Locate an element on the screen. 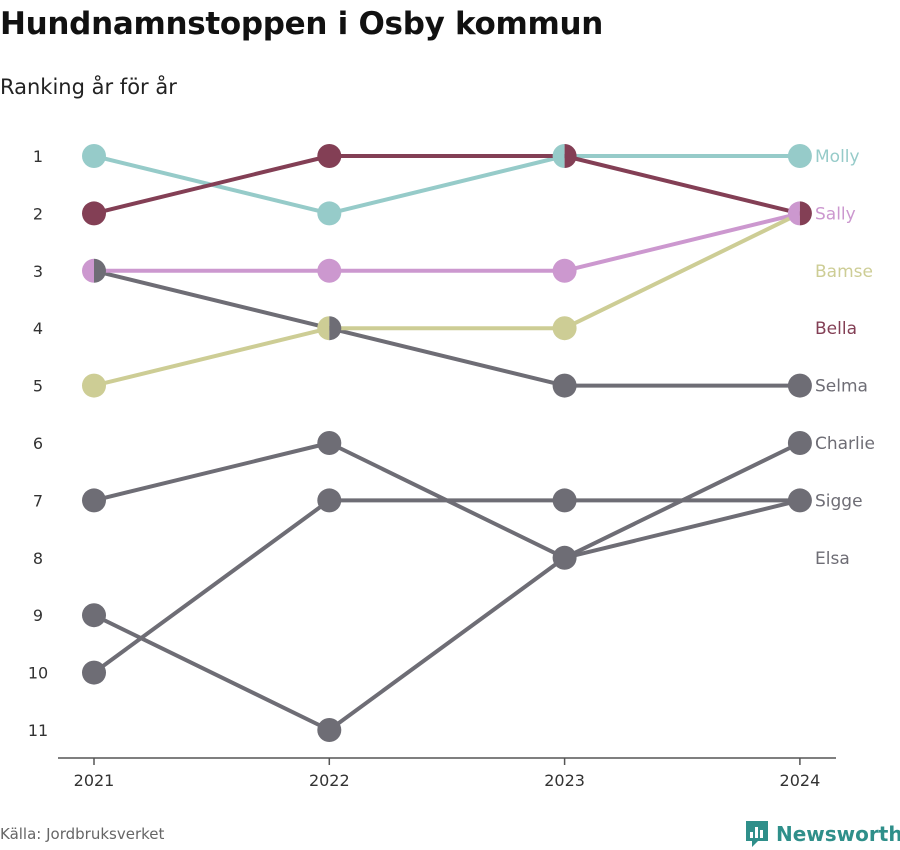 This screenshot has width=900, height=850. data-point-elsa-2022 is located at coordinates (329, 730).